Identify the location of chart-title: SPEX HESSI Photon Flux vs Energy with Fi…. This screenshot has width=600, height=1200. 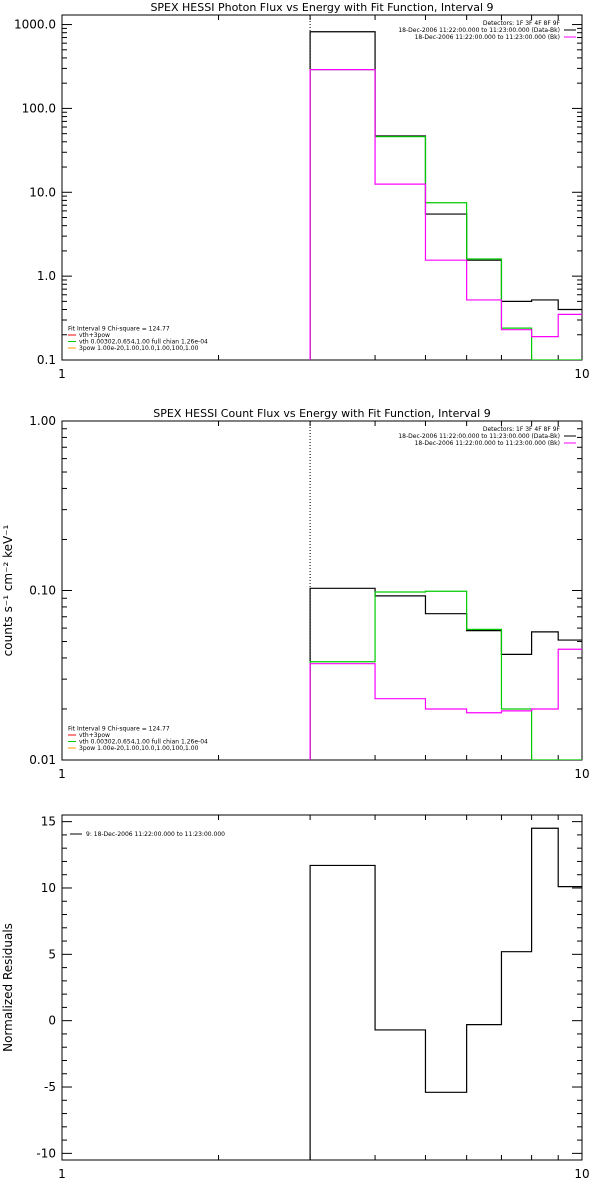
(321, 7).